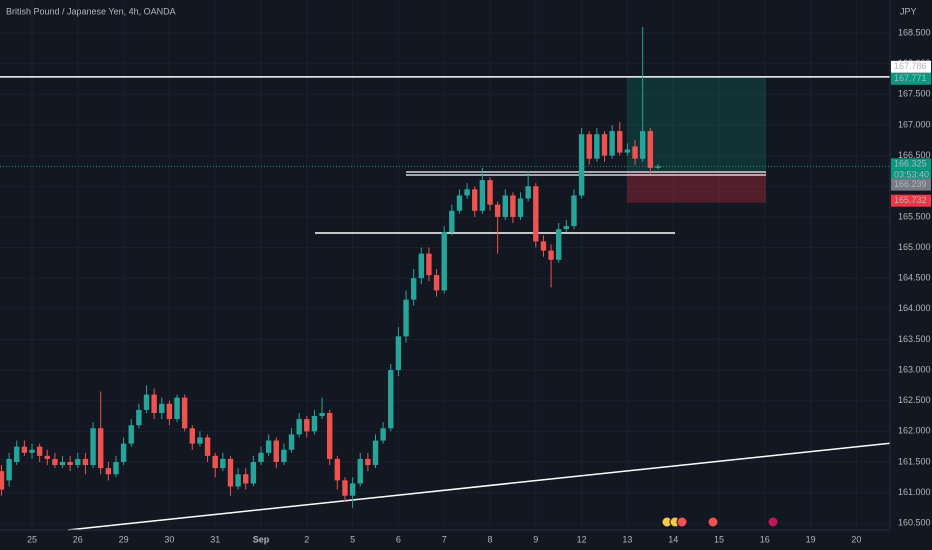 The image size is (932, 550). I want to click on x-tick-label: 25, so click(32, 539).